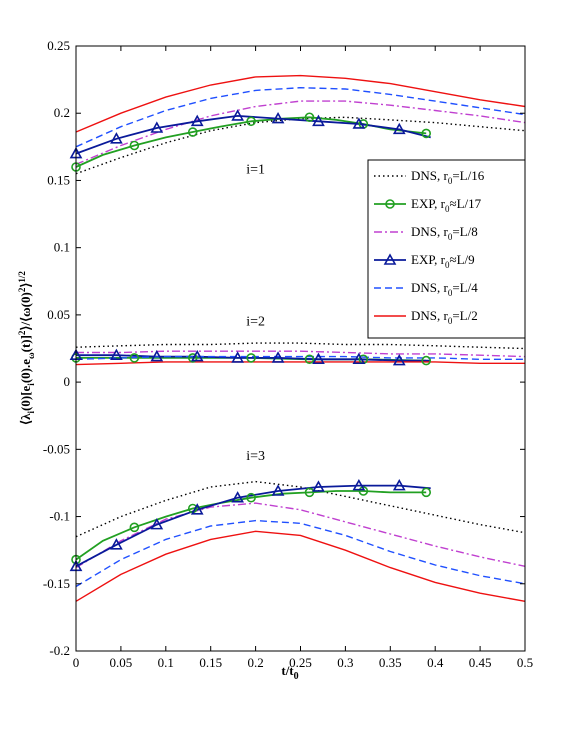 The height and width of the screenshot is (732, 581). Describe the element at coordinates (345, 662) in the screenshot. I see `x-tick-label: 0.3` at that location.